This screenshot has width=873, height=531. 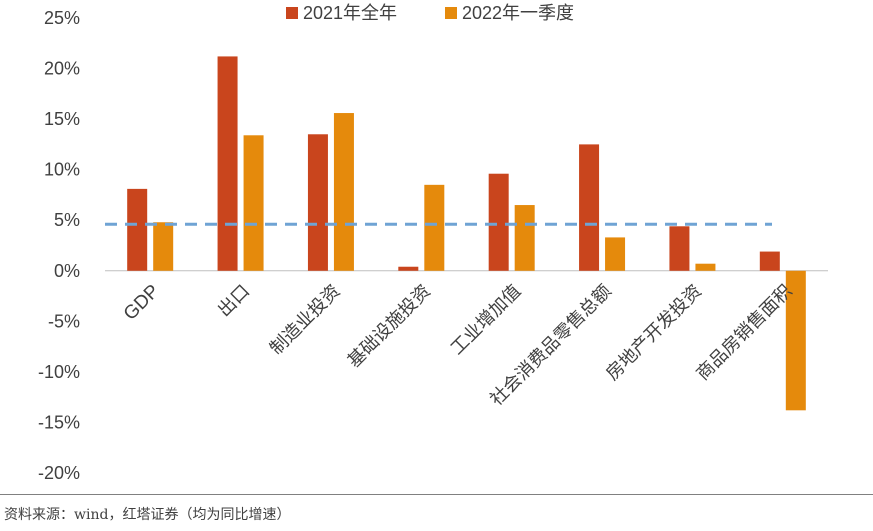 I want to click on x-category-label: 制造业投资, so click(x=305, y=320).